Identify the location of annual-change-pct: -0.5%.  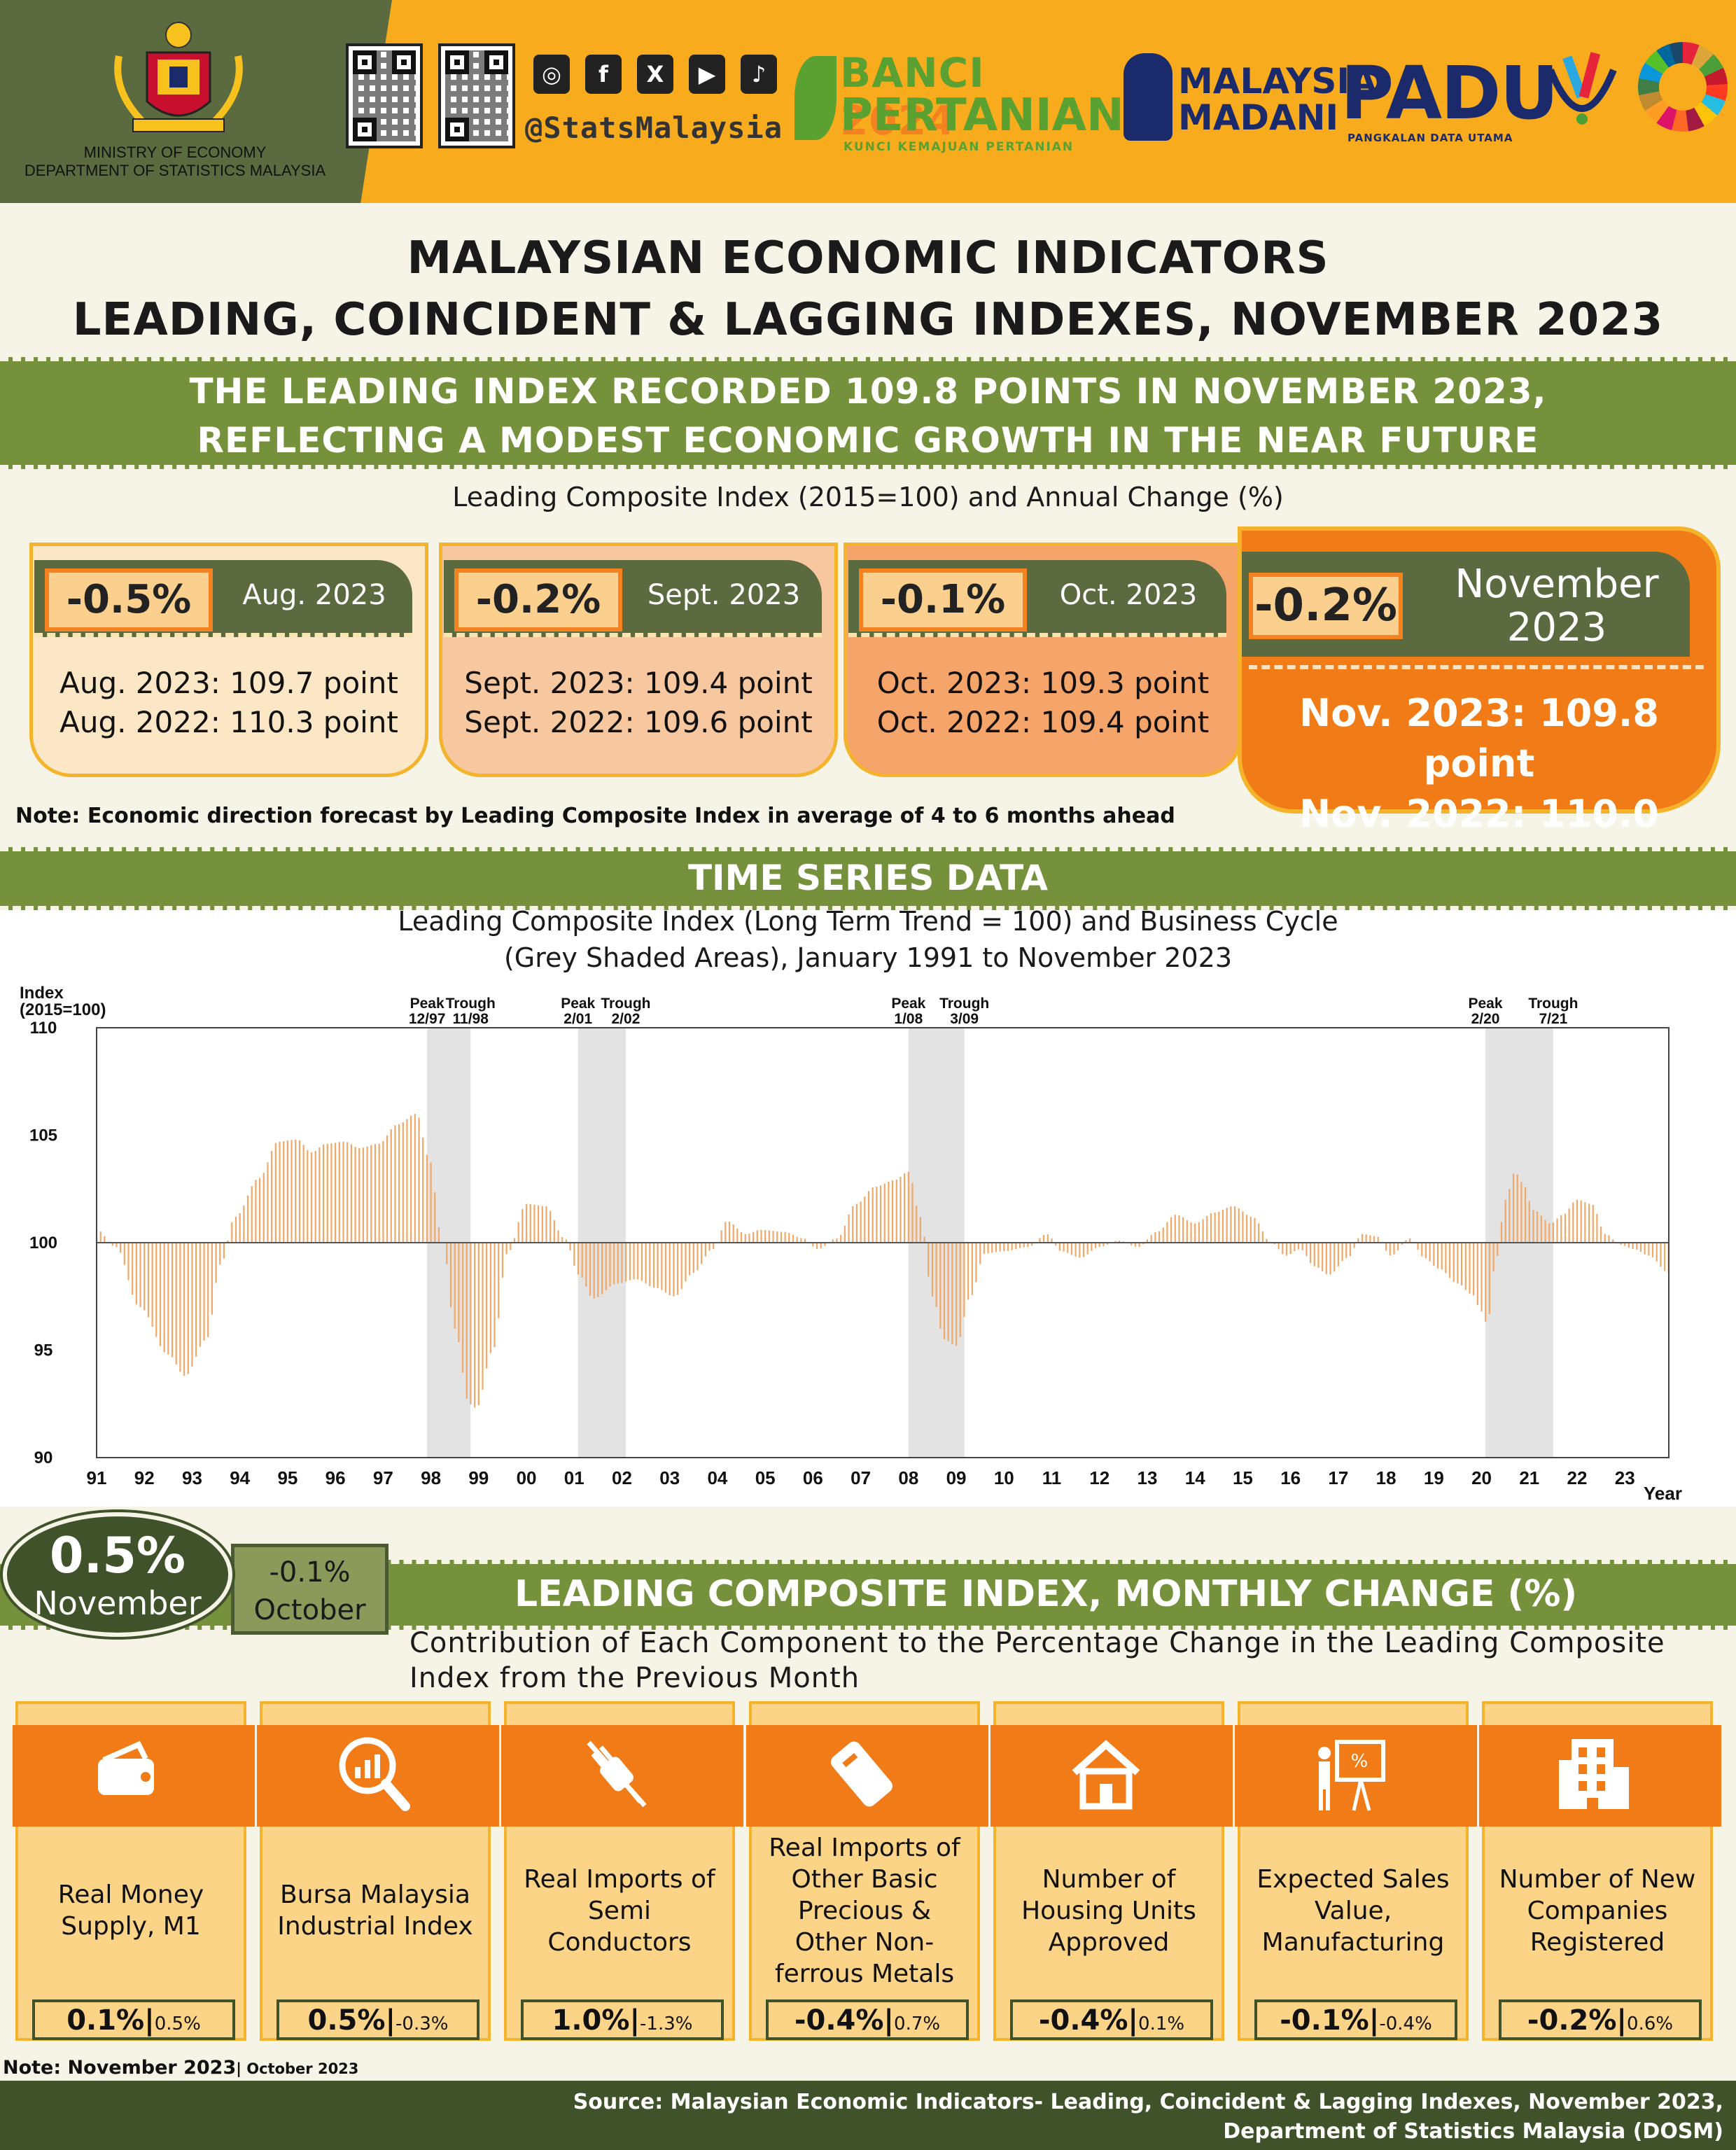
(129, 599).